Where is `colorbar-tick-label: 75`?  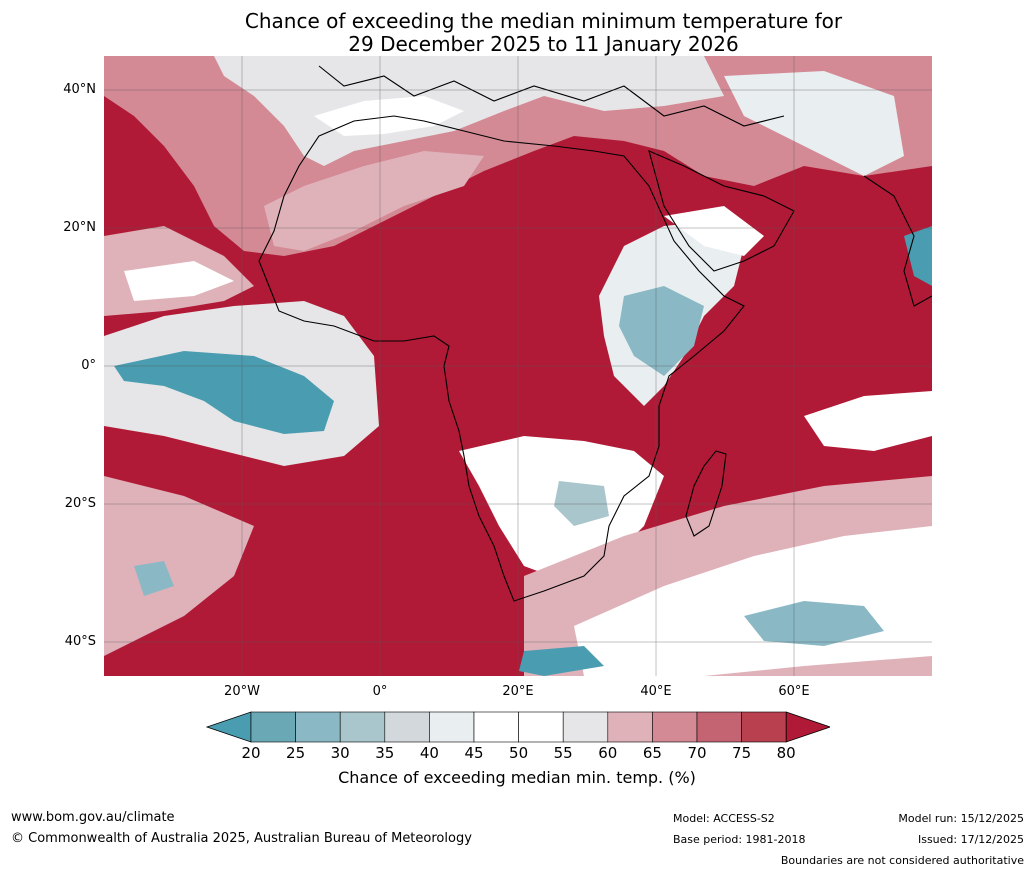
colorbar-tick-label: 75 is located at coordinates (742, 753).